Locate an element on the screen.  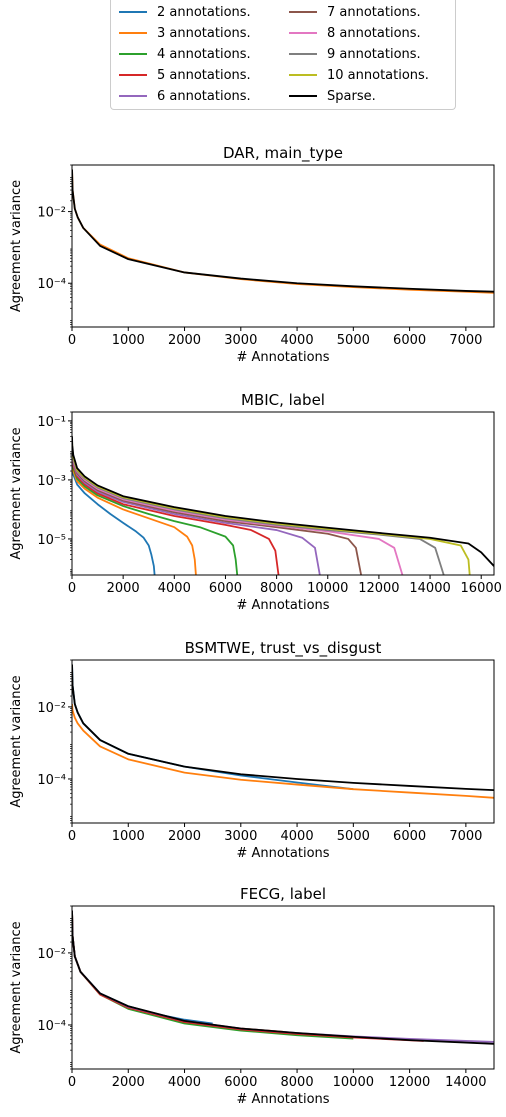
legend-entry: 5 annotations. is located at coordinates (185, 75).